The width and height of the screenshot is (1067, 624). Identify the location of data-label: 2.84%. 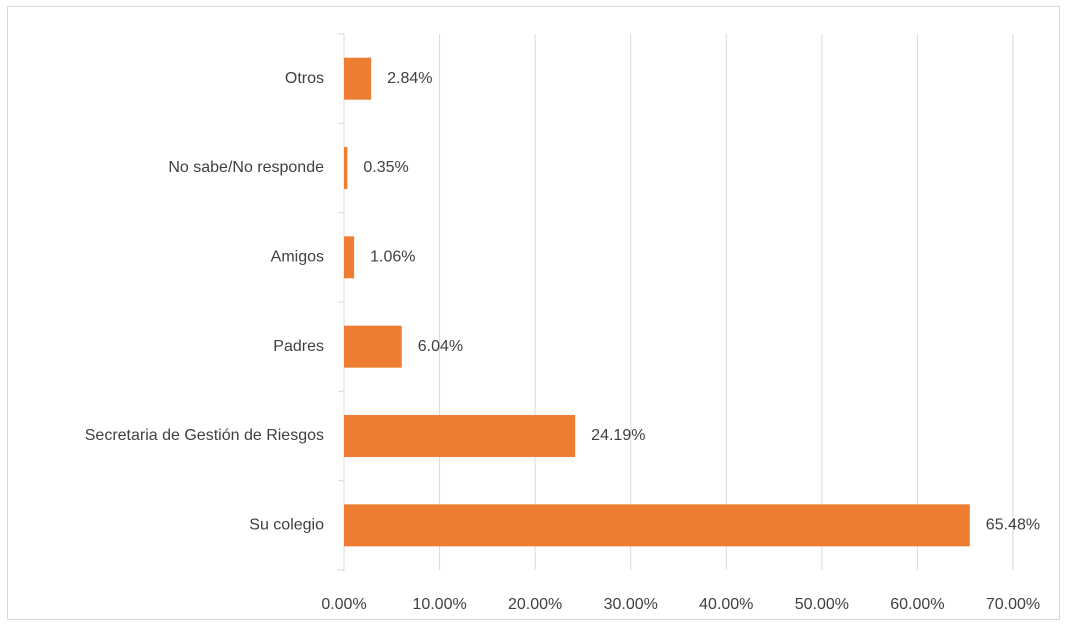
(409, 78).